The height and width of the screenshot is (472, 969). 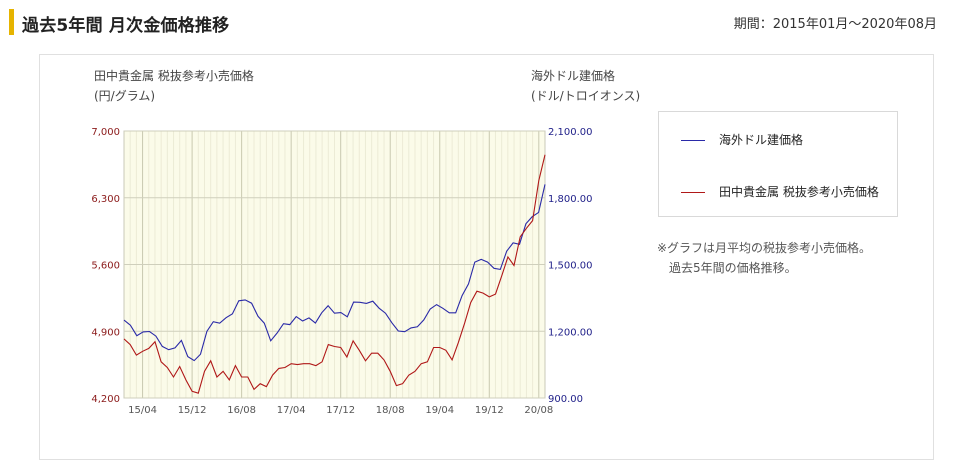 What do you see at coordinates (105, 199) in the screenshot?
I see `y-left-tick-label: 6,300` at bounding box center [105, 199].